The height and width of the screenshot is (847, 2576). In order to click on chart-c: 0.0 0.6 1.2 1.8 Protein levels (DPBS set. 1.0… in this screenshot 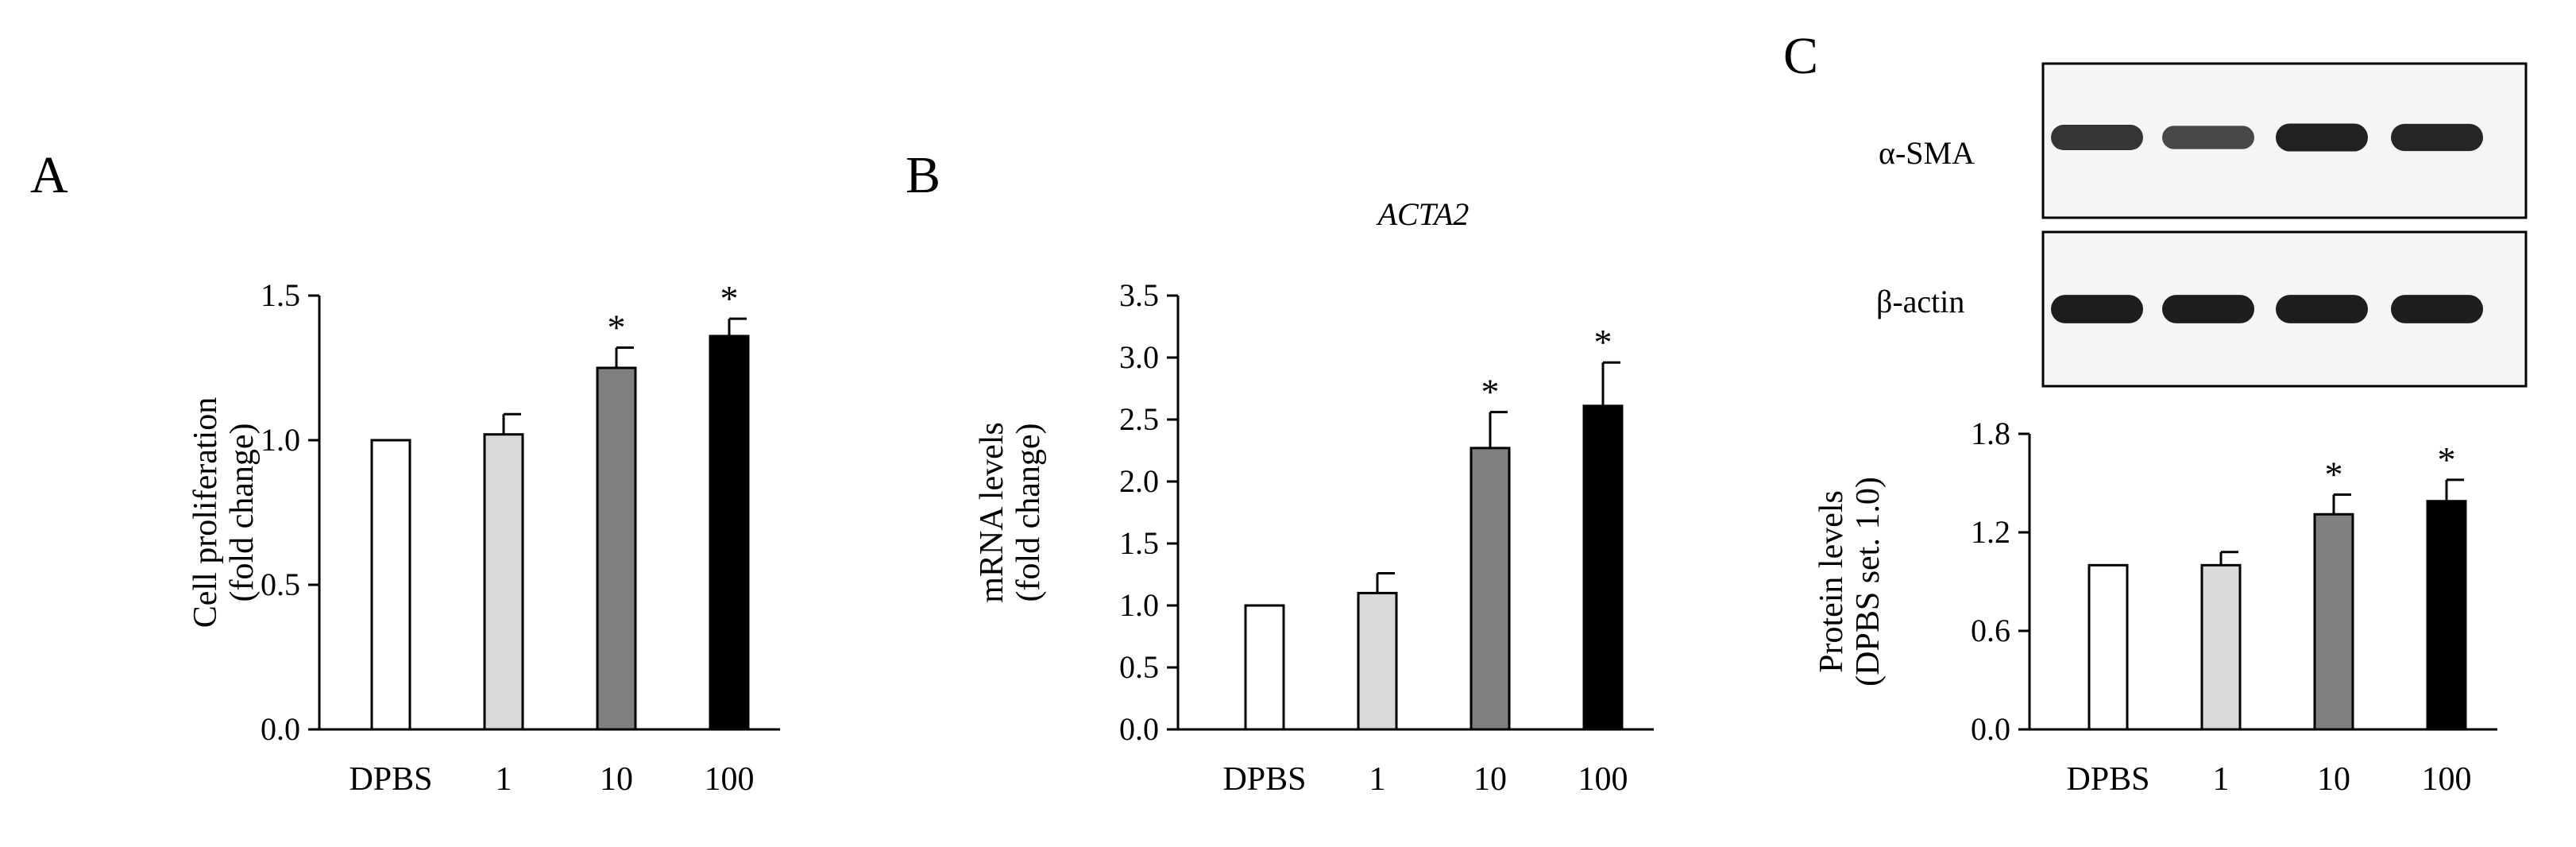, I will do `click(2155, 607)`.